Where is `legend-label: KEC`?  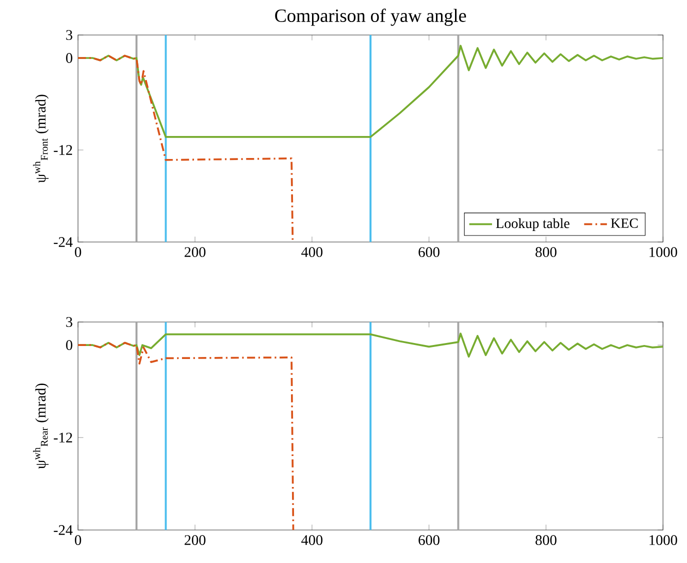 legend-label: KEC is located at coordinates (624, 223).